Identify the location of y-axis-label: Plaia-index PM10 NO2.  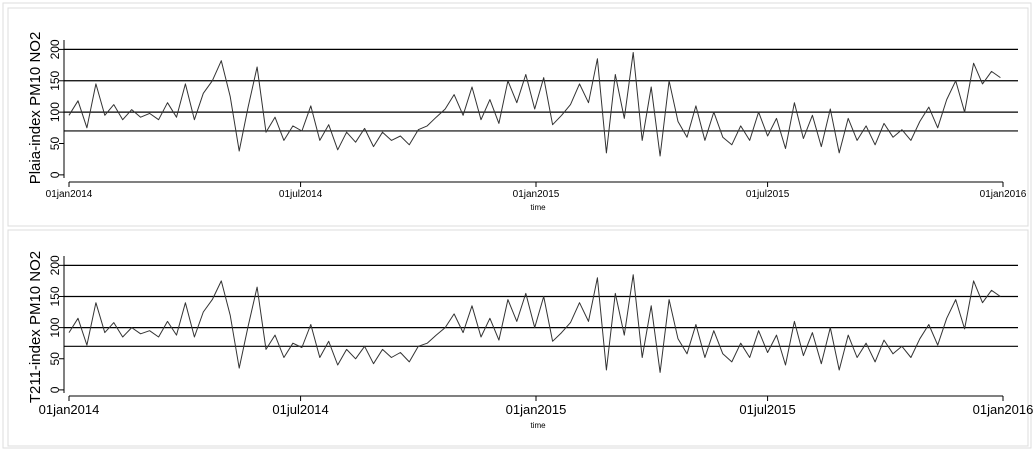
(35, 108).